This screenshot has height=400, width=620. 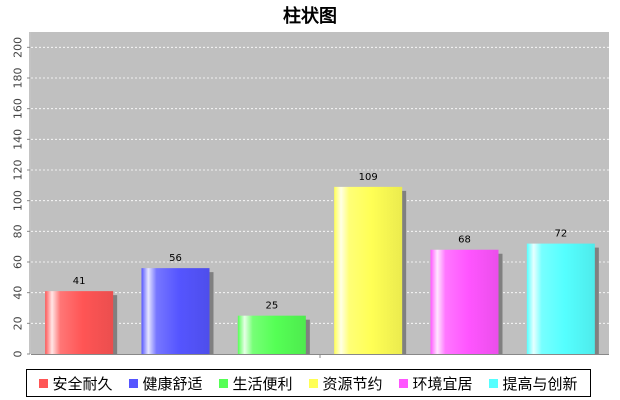 What do you see at coordinates (368, 177) in the screenshot?
I see `bar-value-label: 109` at bounding box center [368, 177].